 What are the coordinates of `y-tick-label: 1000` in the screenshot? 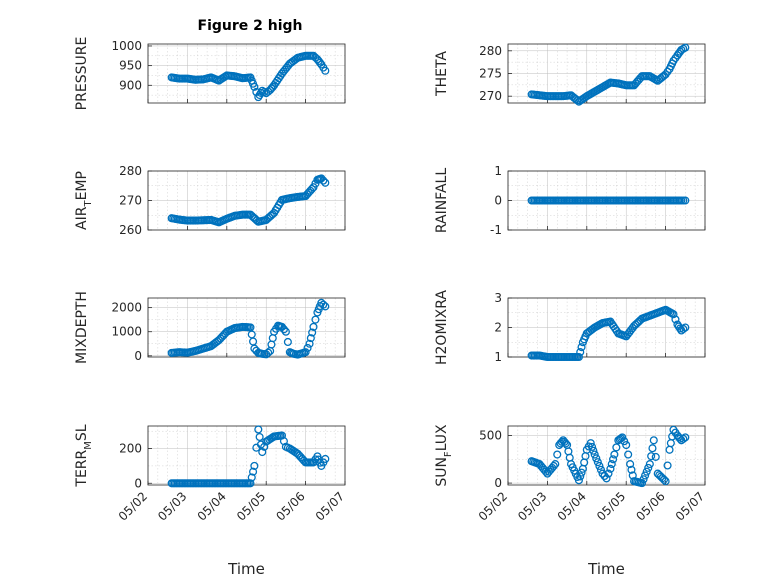 It's located at (126, 332).